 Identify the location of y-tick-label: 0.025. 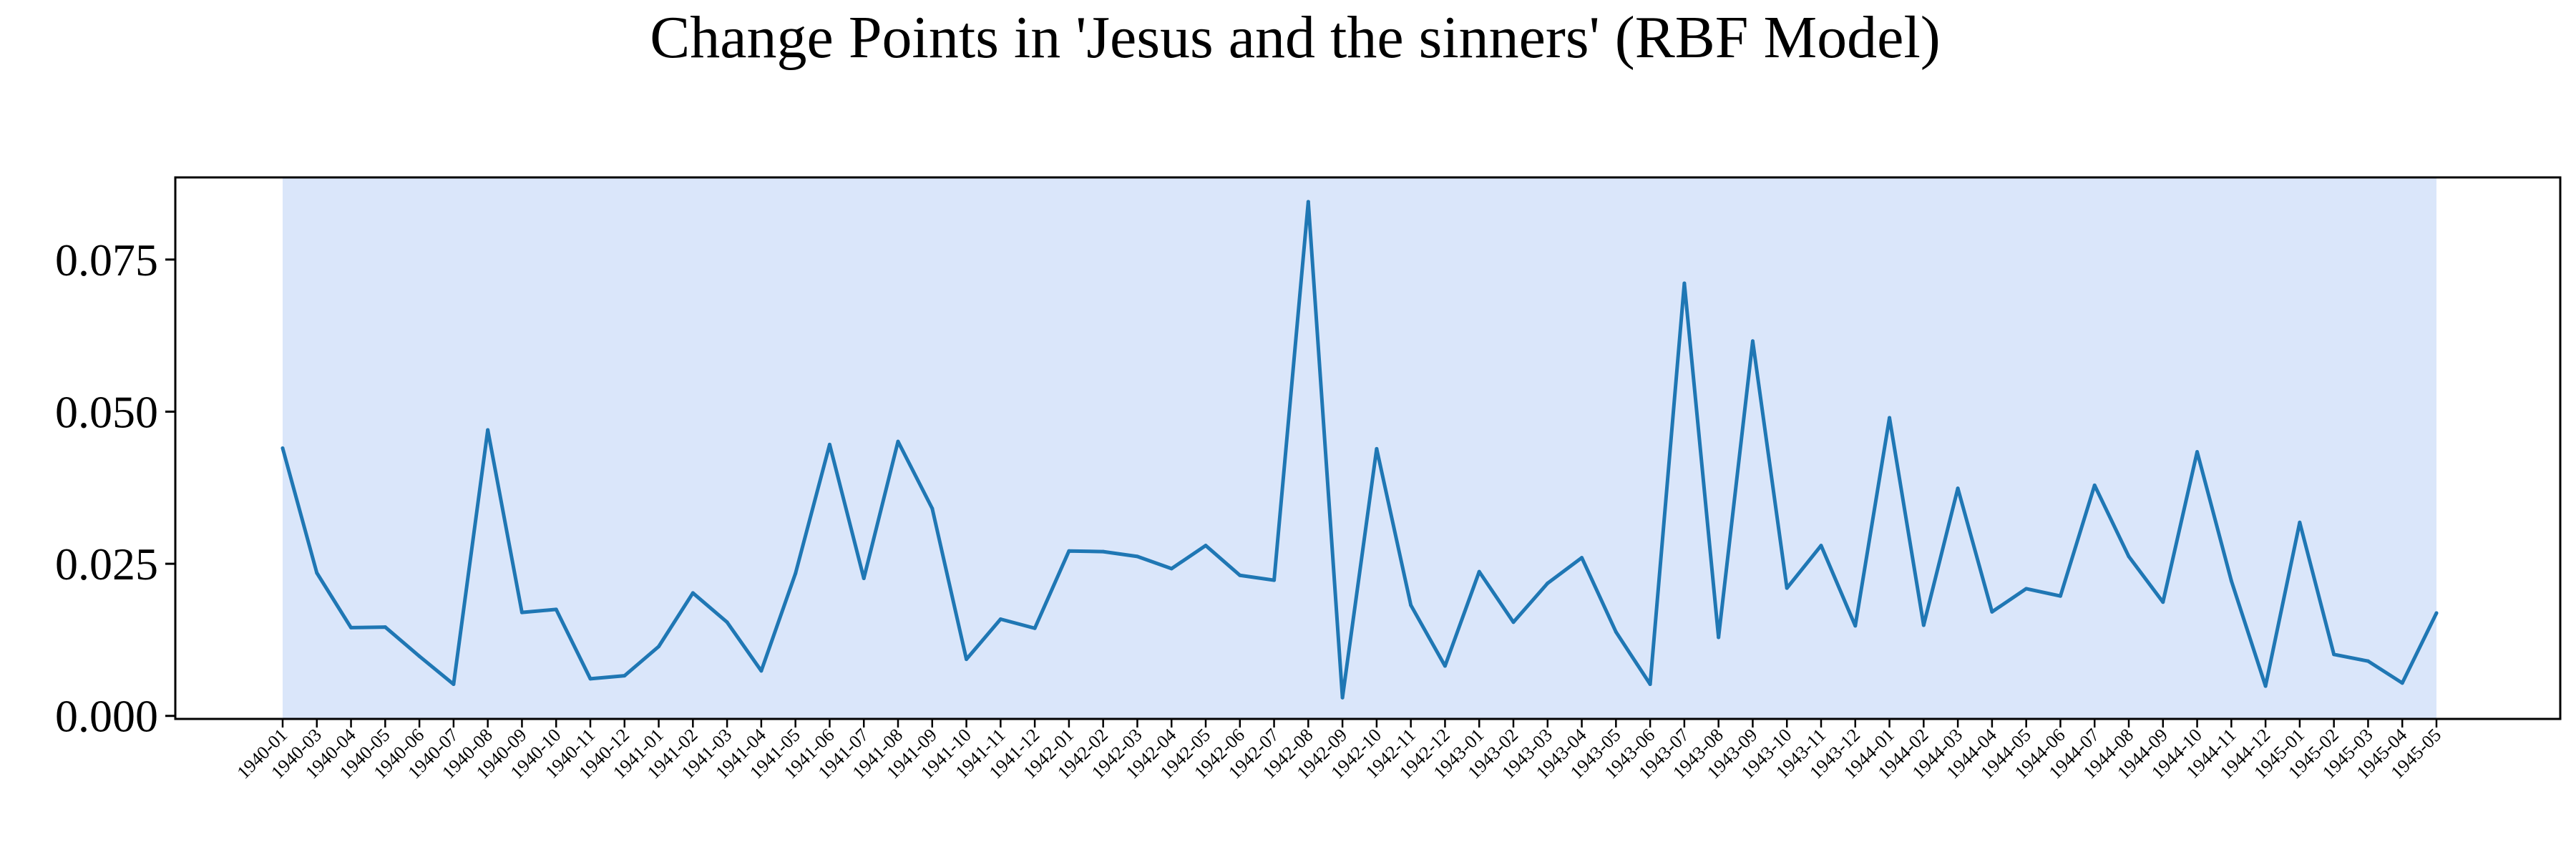
(106, 564).